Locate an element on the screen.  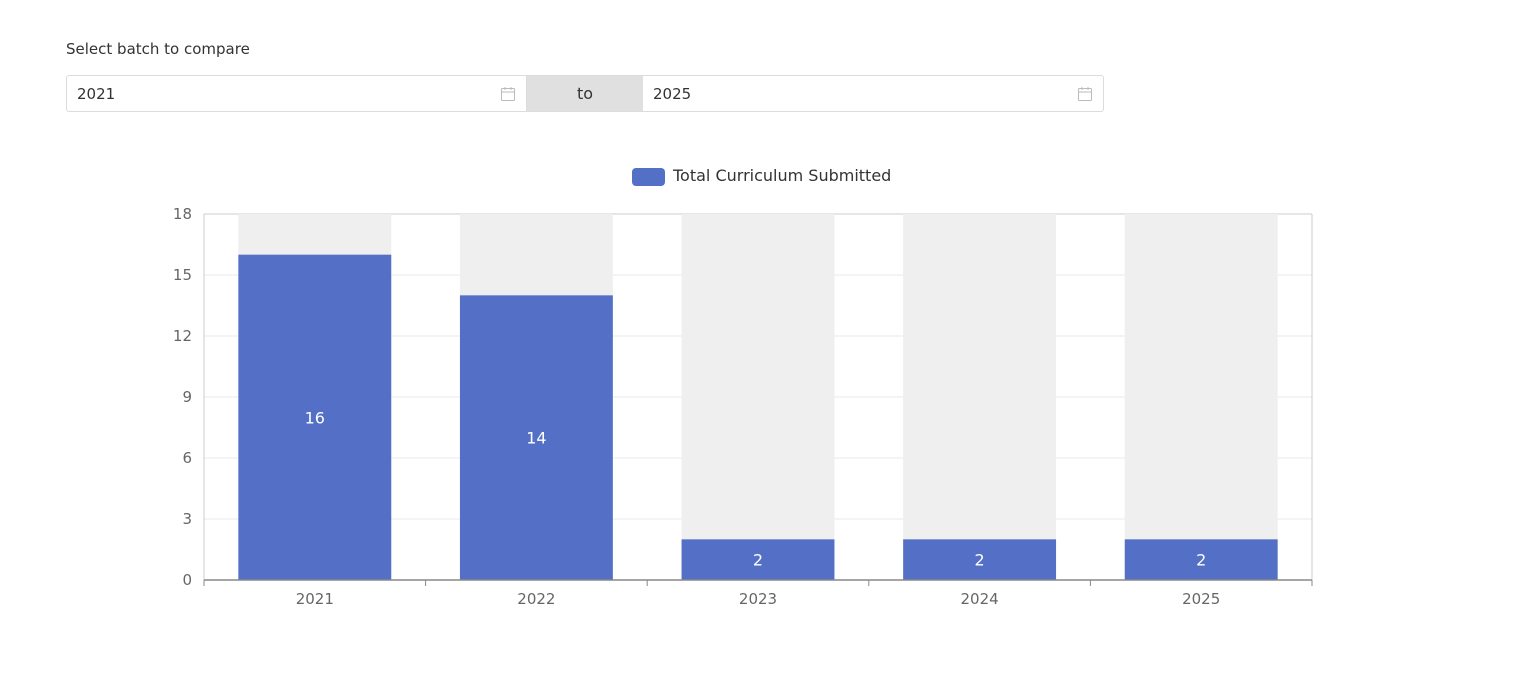
batch-range-picker: 2021 to 2025 is located at coordinates (585, 93).